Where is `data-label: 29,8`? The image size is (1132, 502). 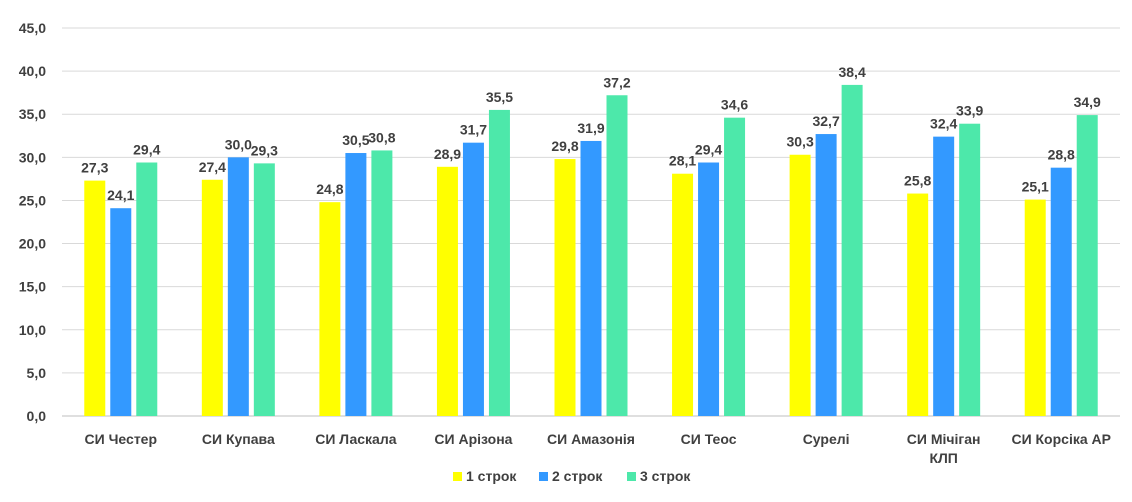 data-label: 29,8 is located at coordinates (564, 146).